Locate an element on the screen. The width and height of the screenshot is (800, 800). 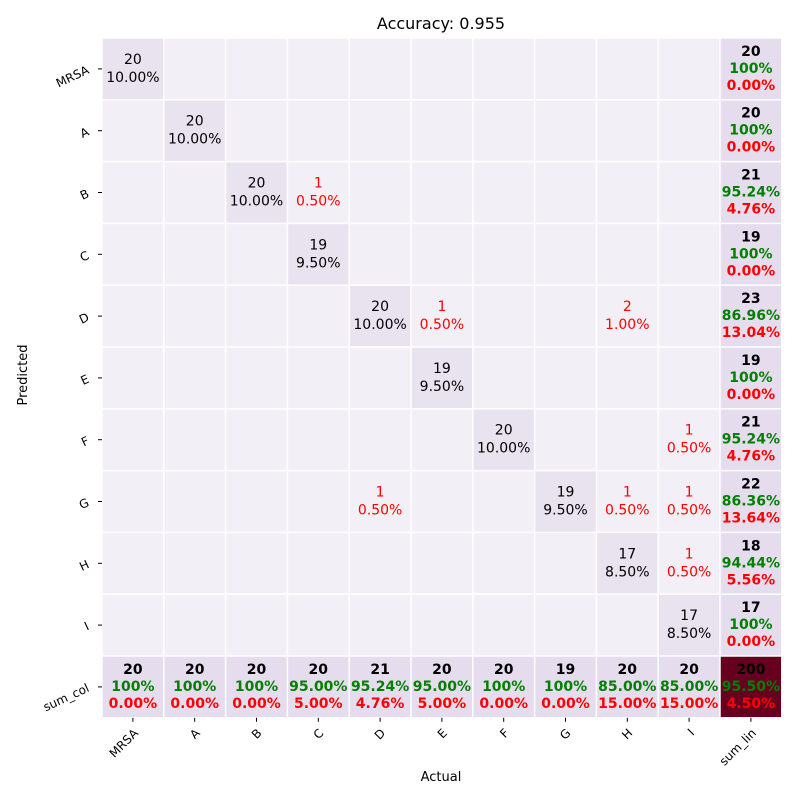
total-count-label: 19 is located at coordinates (750, 237).